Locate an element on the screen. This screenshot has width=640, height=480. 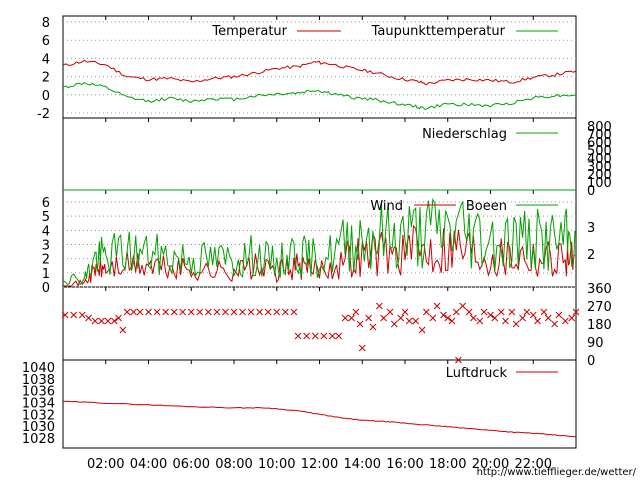
panel-frame-wind_direction is located at coordinates (319, 323).